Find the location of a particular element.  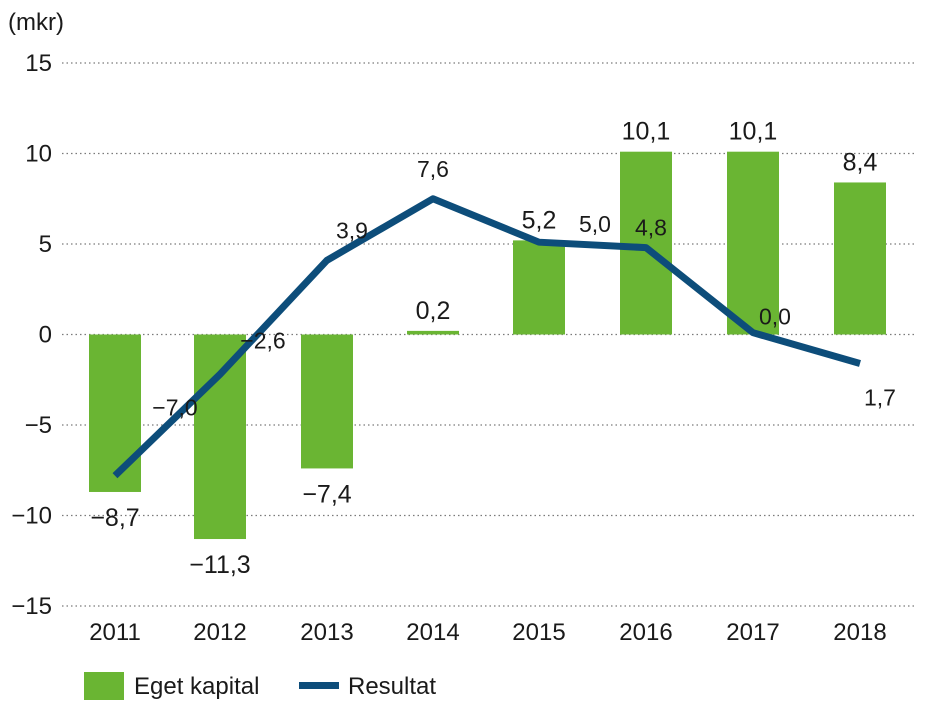

legend: Eget kapital Resultat is located at coordinates (260, 686).